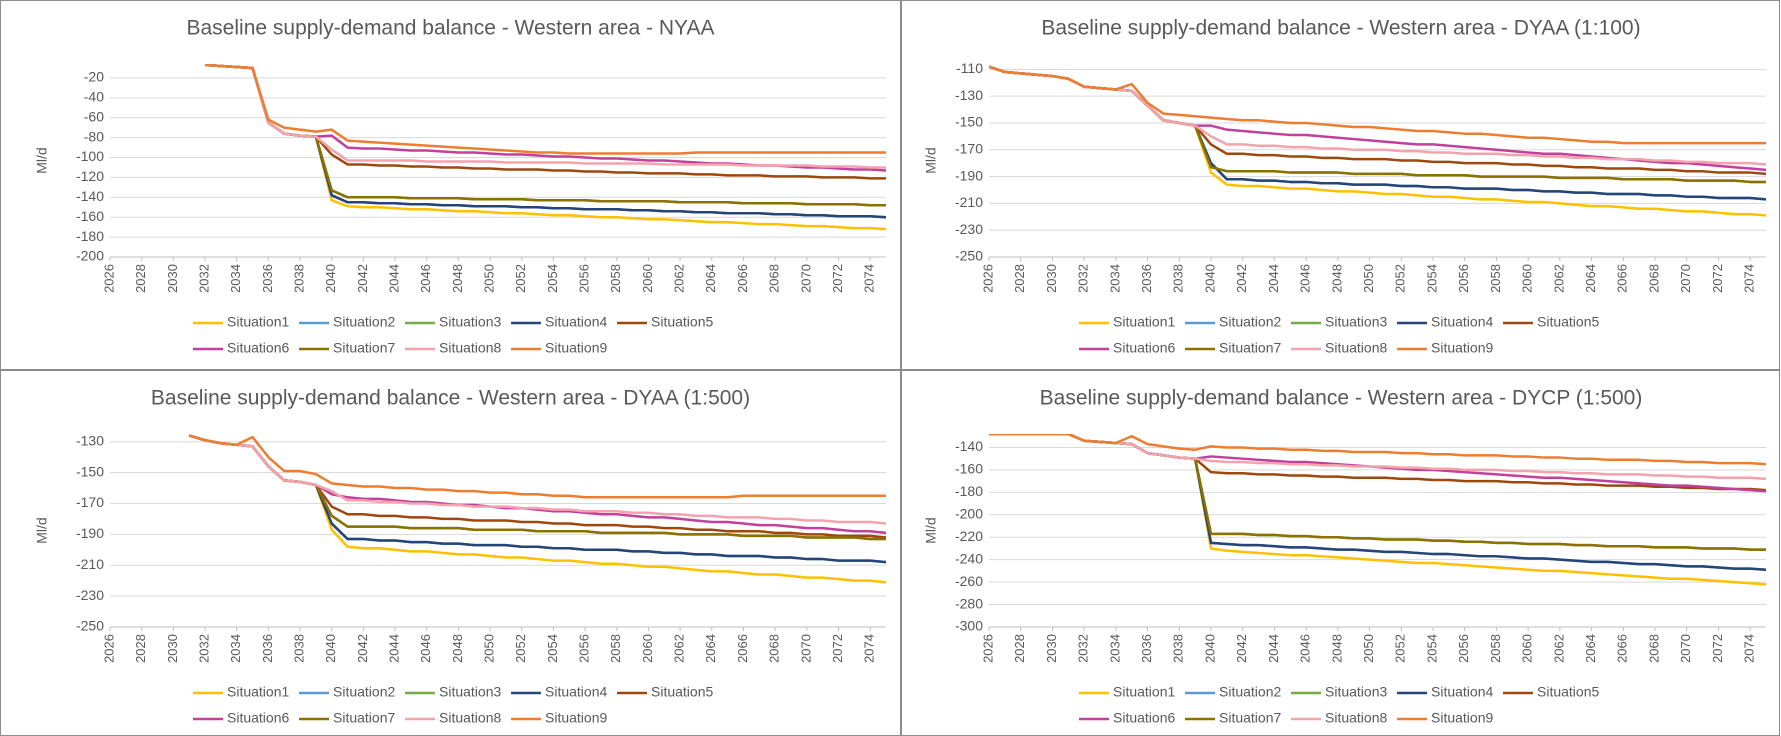 The width and height of the screenshot is (1781, 736). Describe the element at coordinates (94, 116) in the screenshot. I see `y-tick-label: -60` at that location.